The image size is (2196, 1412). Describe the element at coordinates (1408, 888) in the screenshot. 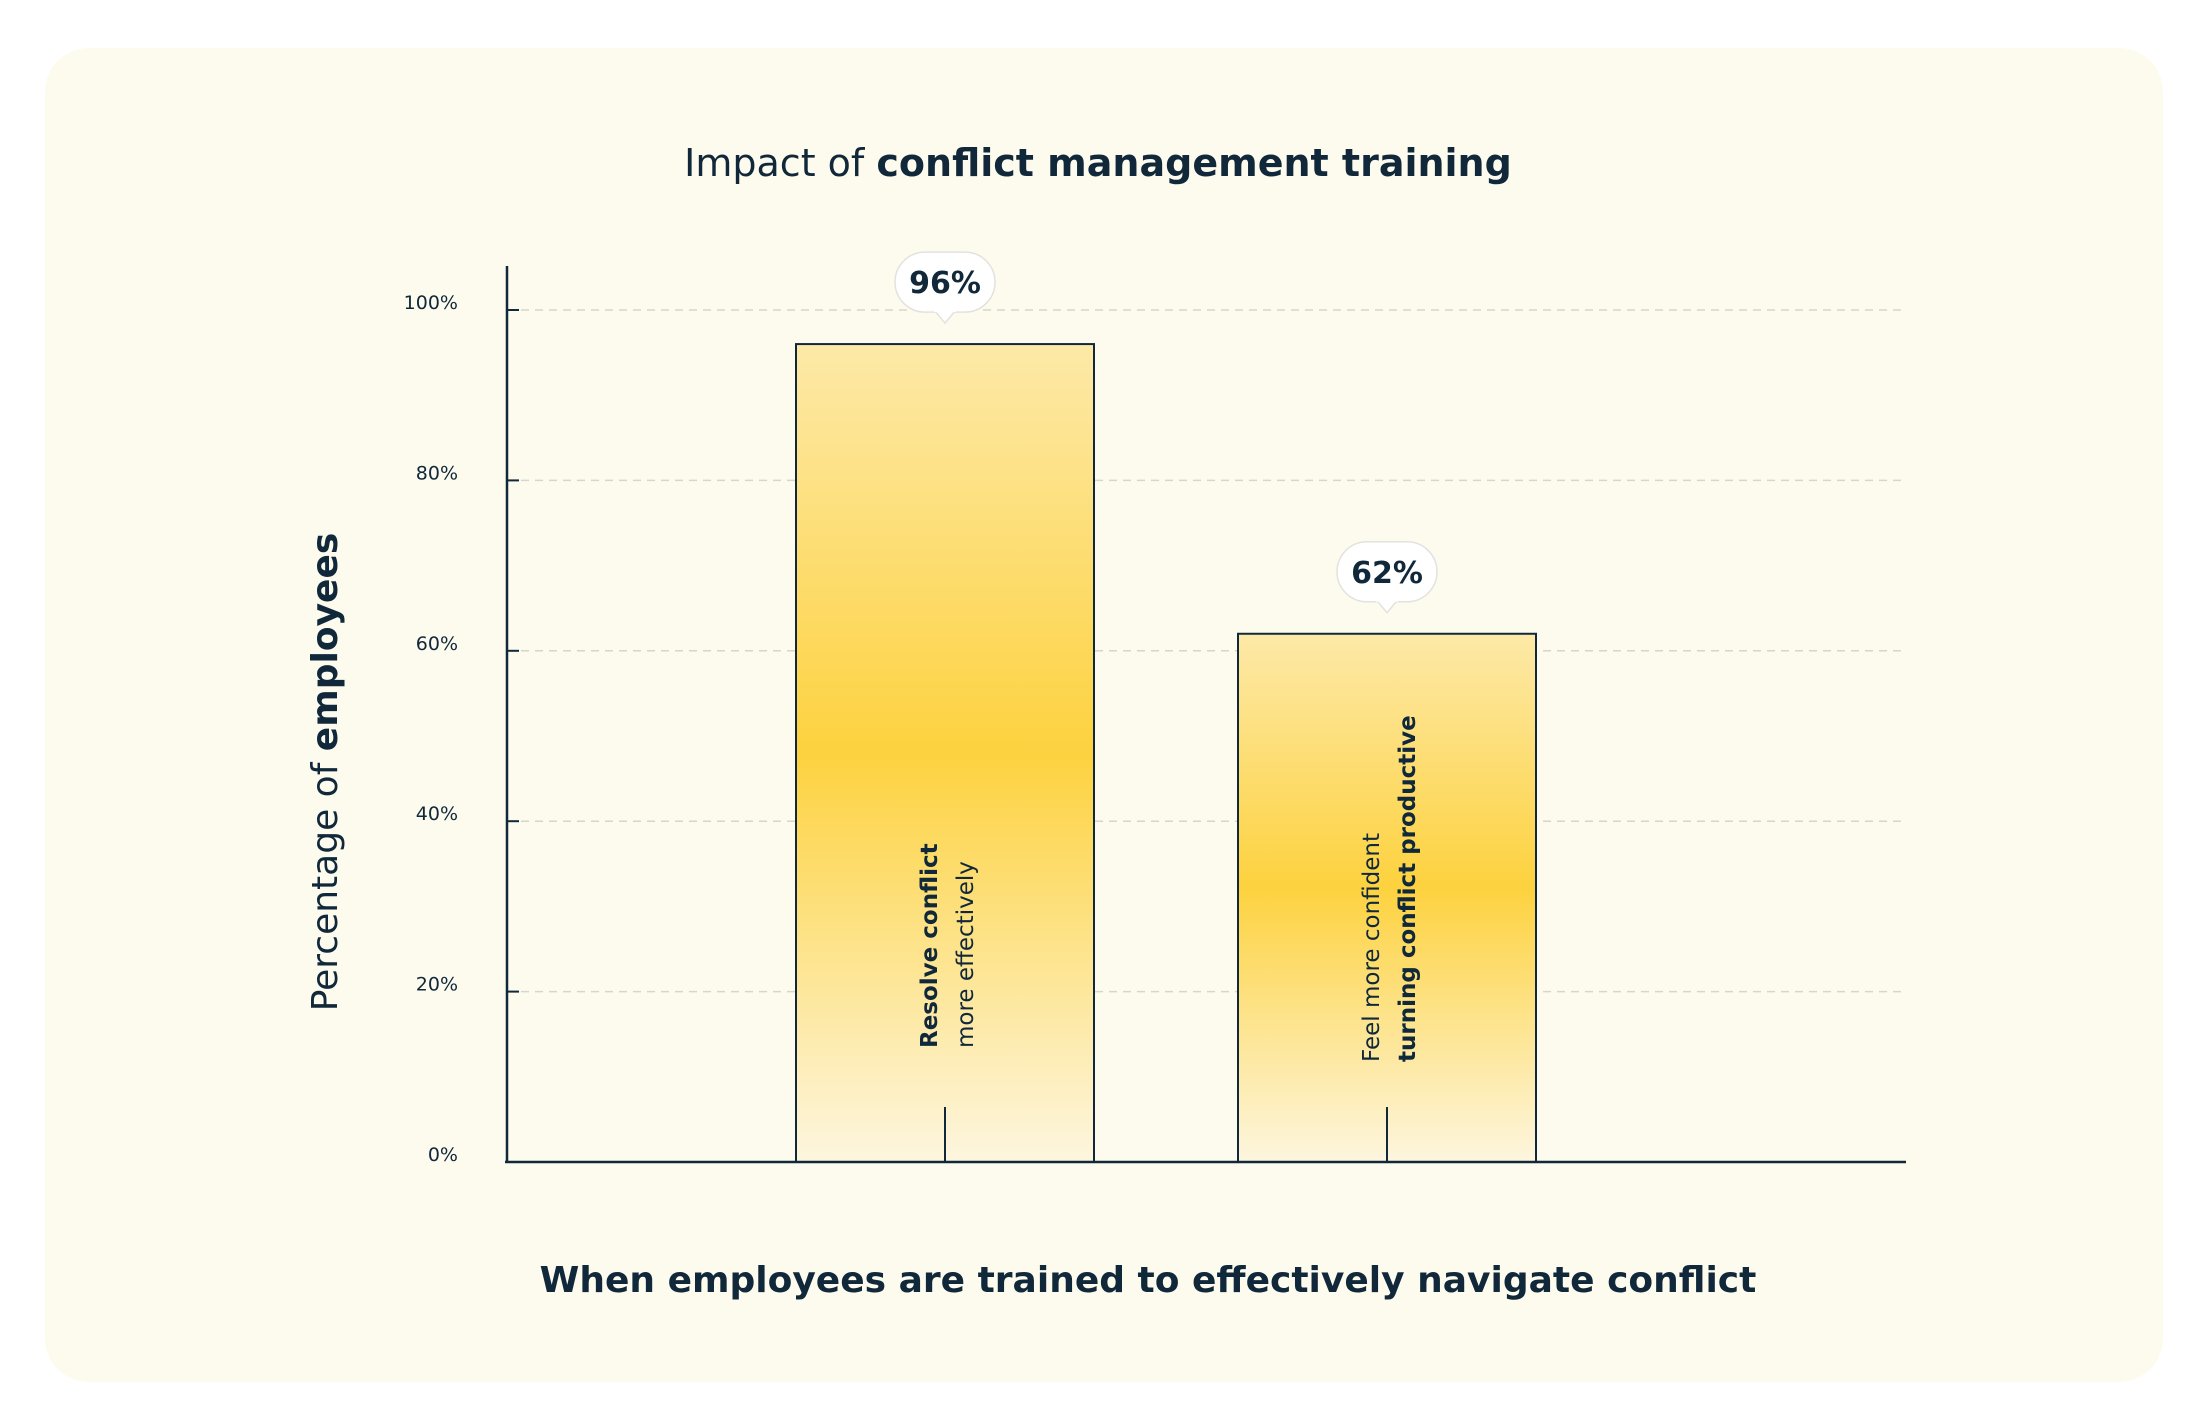

I see `category-label-line2: turning conflict productive` at that location.